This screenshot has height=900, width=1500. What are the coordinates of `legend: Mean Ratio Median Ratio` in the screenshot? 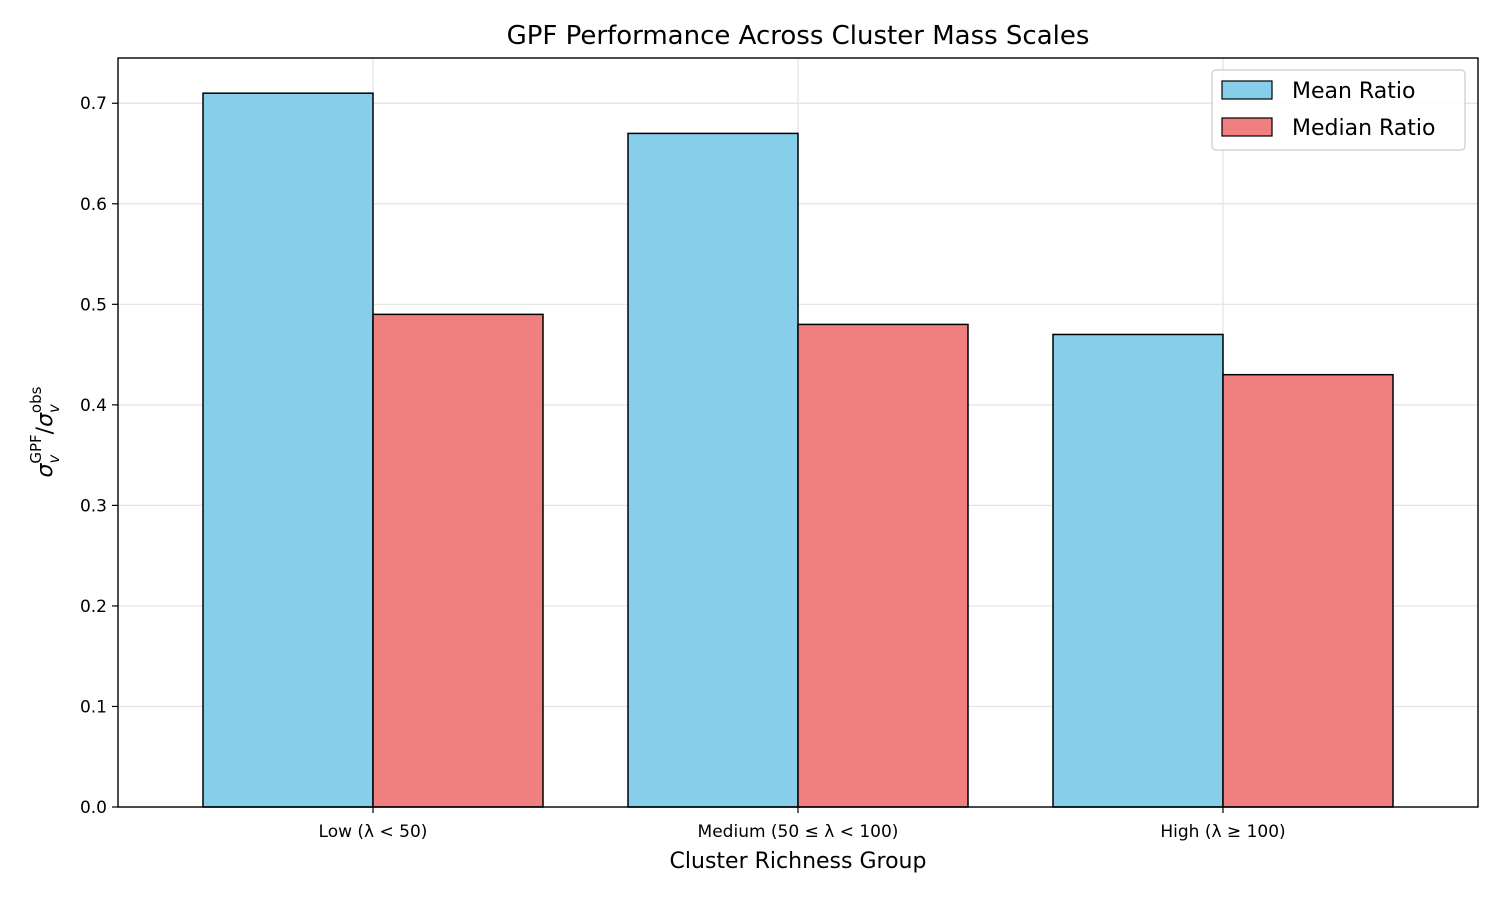 It's located at (1338, 110).